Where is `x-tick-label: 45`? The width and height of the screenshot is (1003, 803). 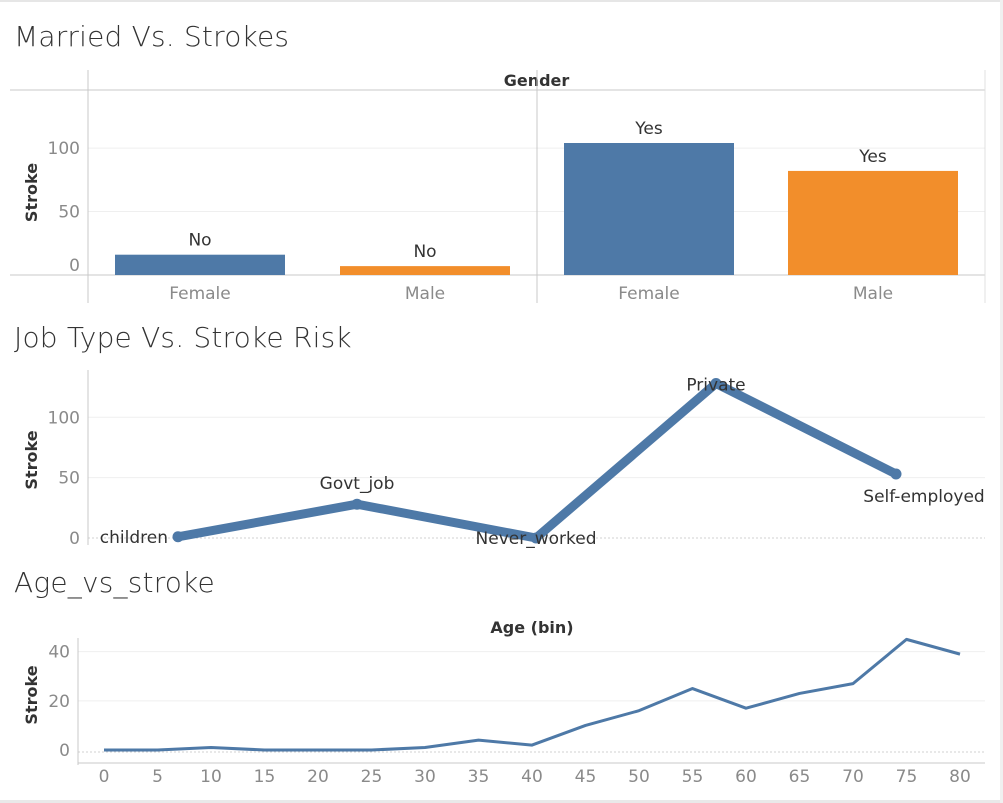 x-tick-label: 45 is located at coordinates (586, 777).